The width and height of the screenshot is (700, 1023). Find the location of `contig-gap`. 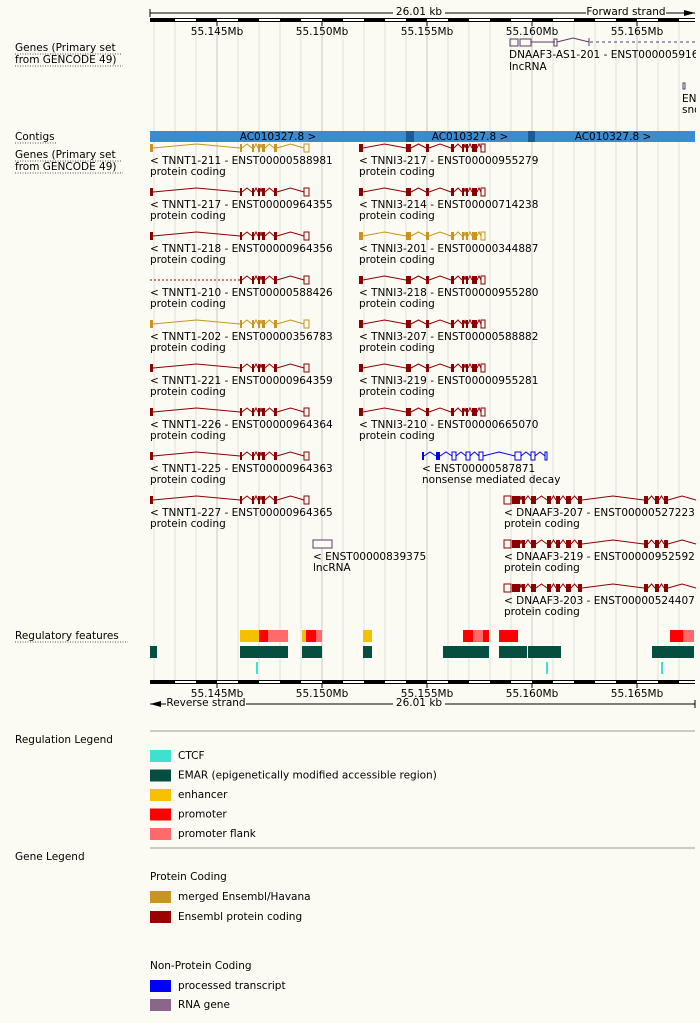

contig-gap is located at coordinates (531, 136).